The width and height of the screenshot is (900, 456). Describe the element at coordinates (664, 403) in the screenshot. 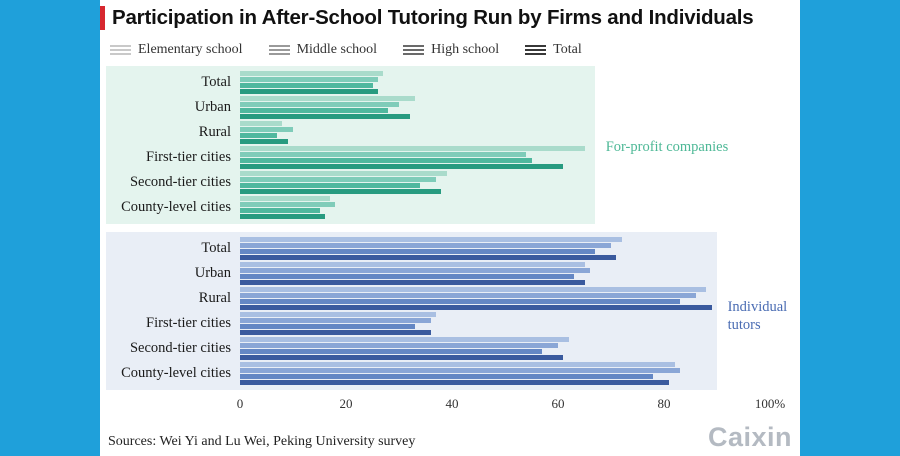

I see `x-tick-label: 80` at that location.